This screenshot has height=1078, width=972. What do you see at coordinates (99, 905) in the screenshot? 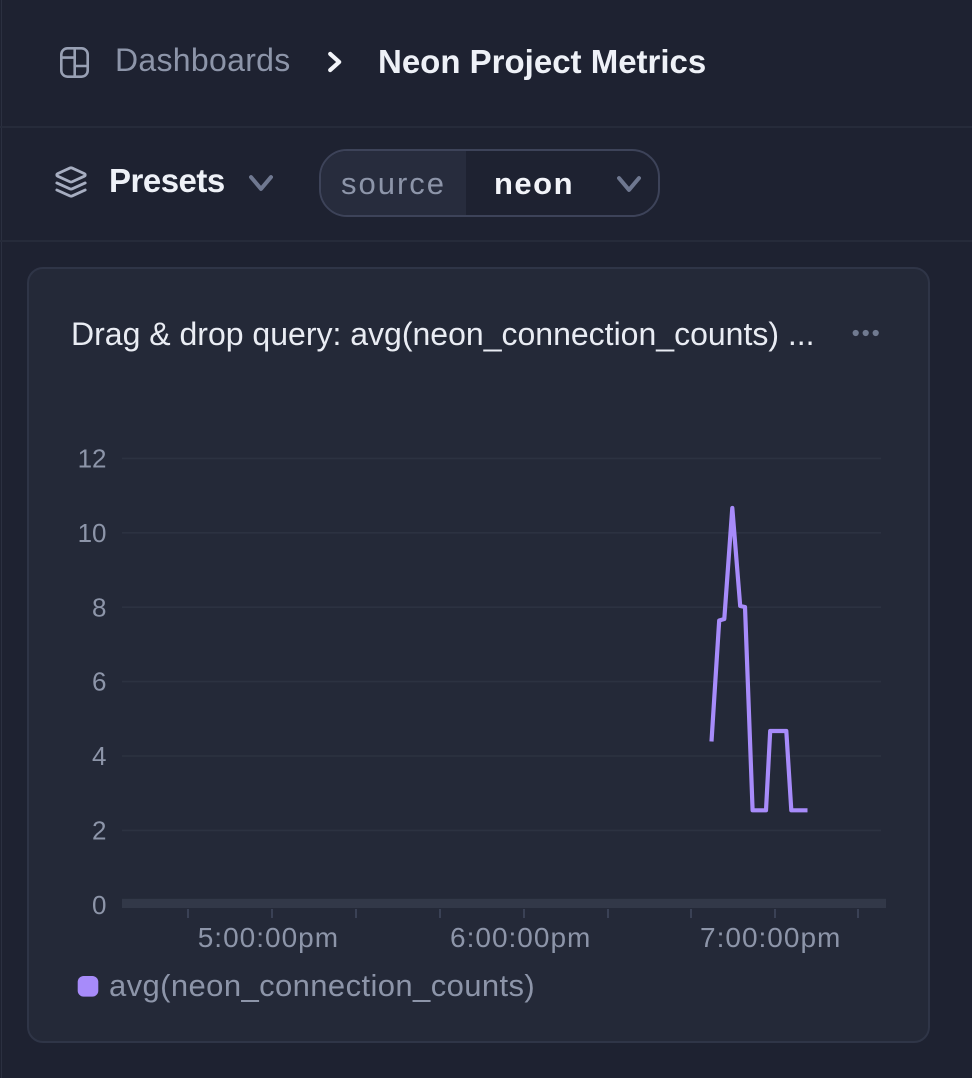
I see `svg-text: 0` at bounding box center [99, 905].